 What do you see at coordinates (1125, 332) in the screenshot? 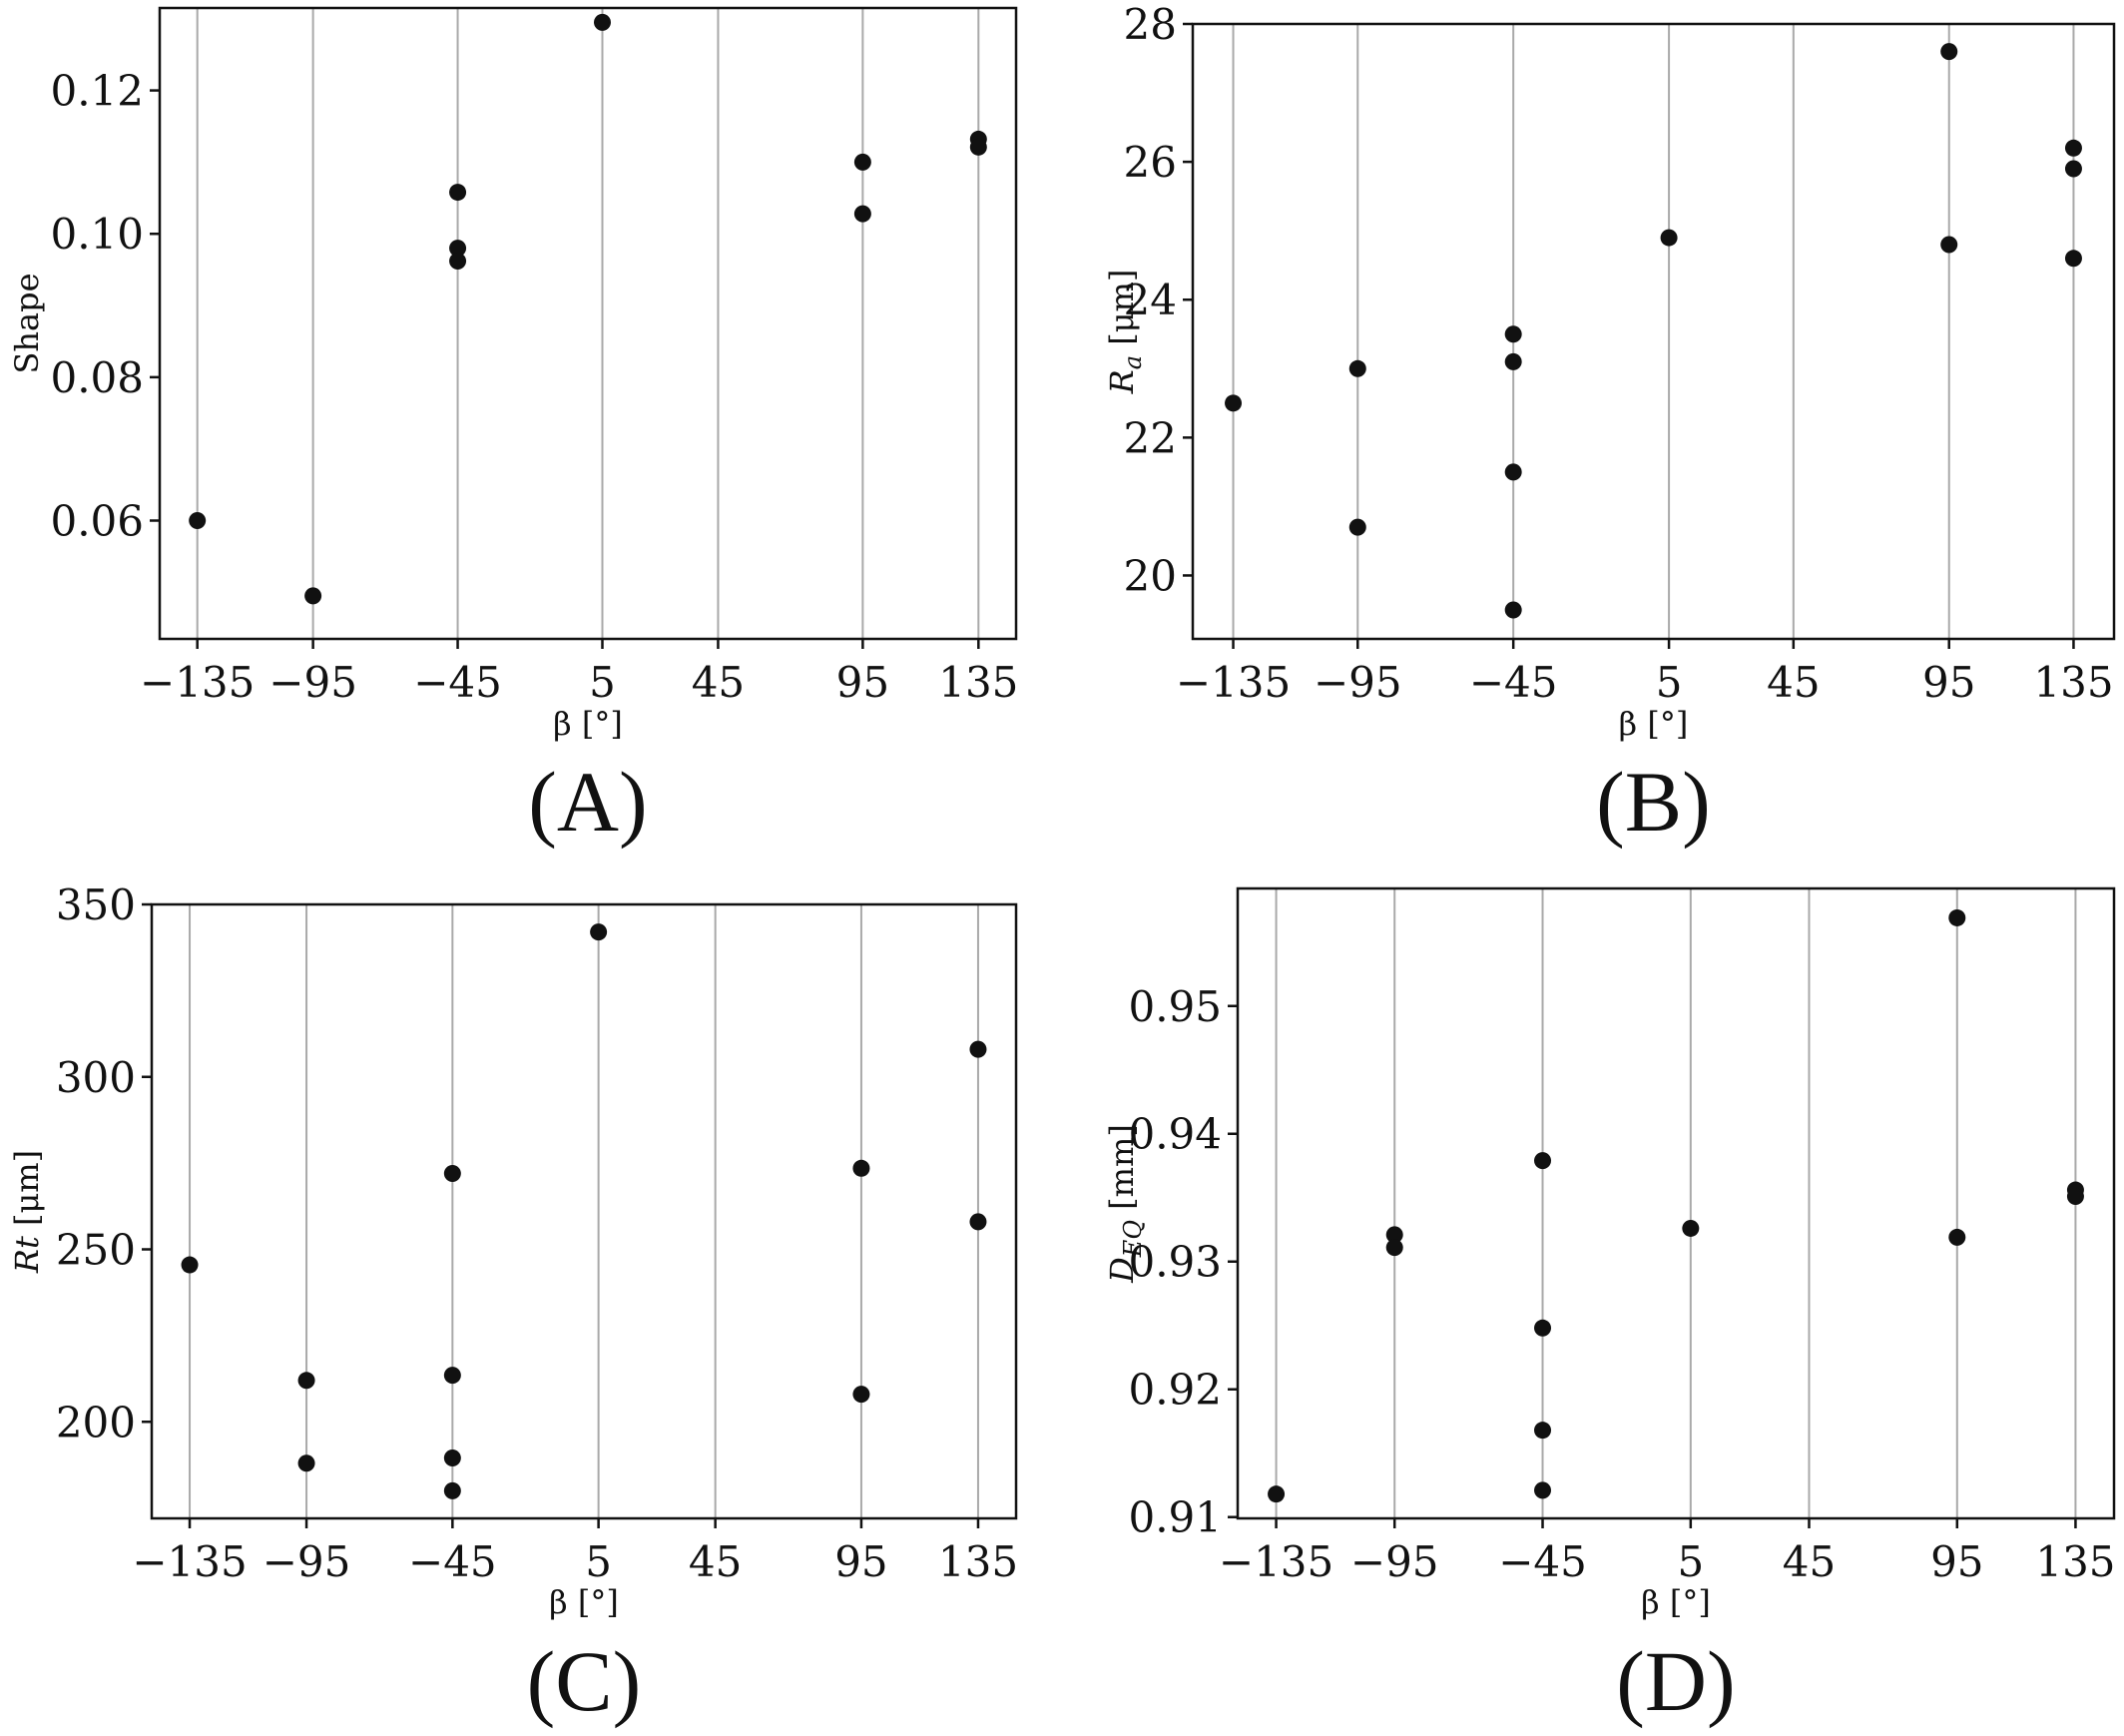
I see `y-axis-label: Ra [μm]` at bounding box center [1125, 332].